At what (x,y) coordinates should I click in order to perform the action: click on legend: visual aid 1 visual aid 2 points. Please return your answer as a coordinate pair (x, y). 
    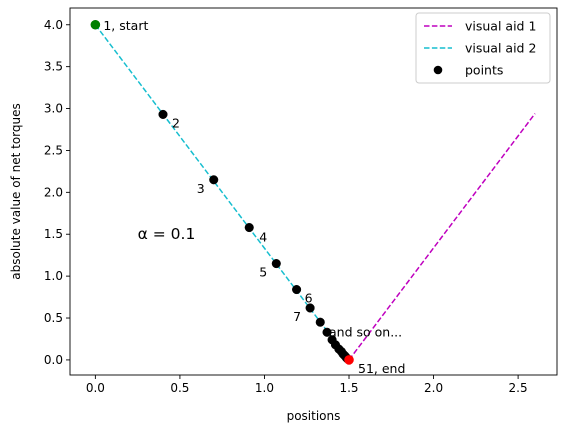
    Looking at the image, I should click on (483, 48).